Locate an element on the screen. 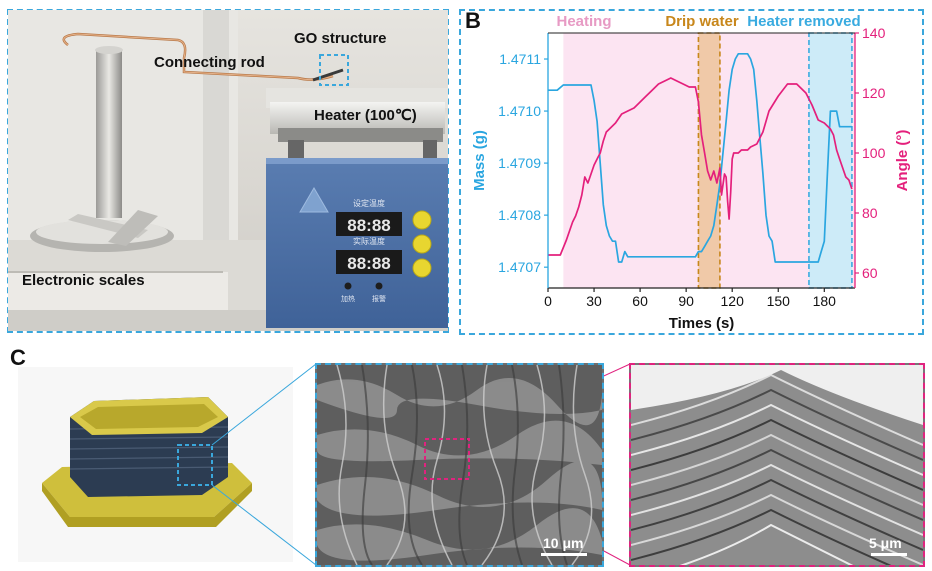  scale-bar-middle: 10 μm is located at coordinates (563, 543).